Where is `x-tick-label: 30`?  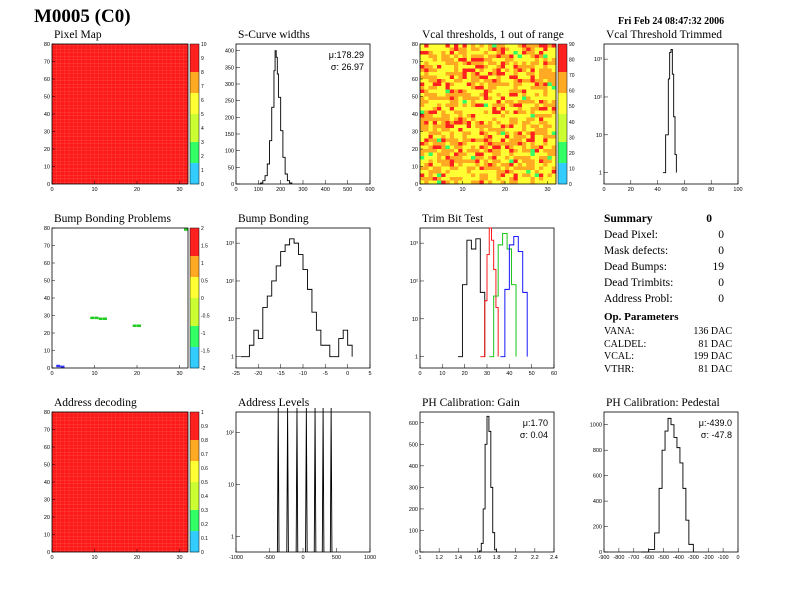 x-tick-label: 30 is located at coordinates (487, 374).